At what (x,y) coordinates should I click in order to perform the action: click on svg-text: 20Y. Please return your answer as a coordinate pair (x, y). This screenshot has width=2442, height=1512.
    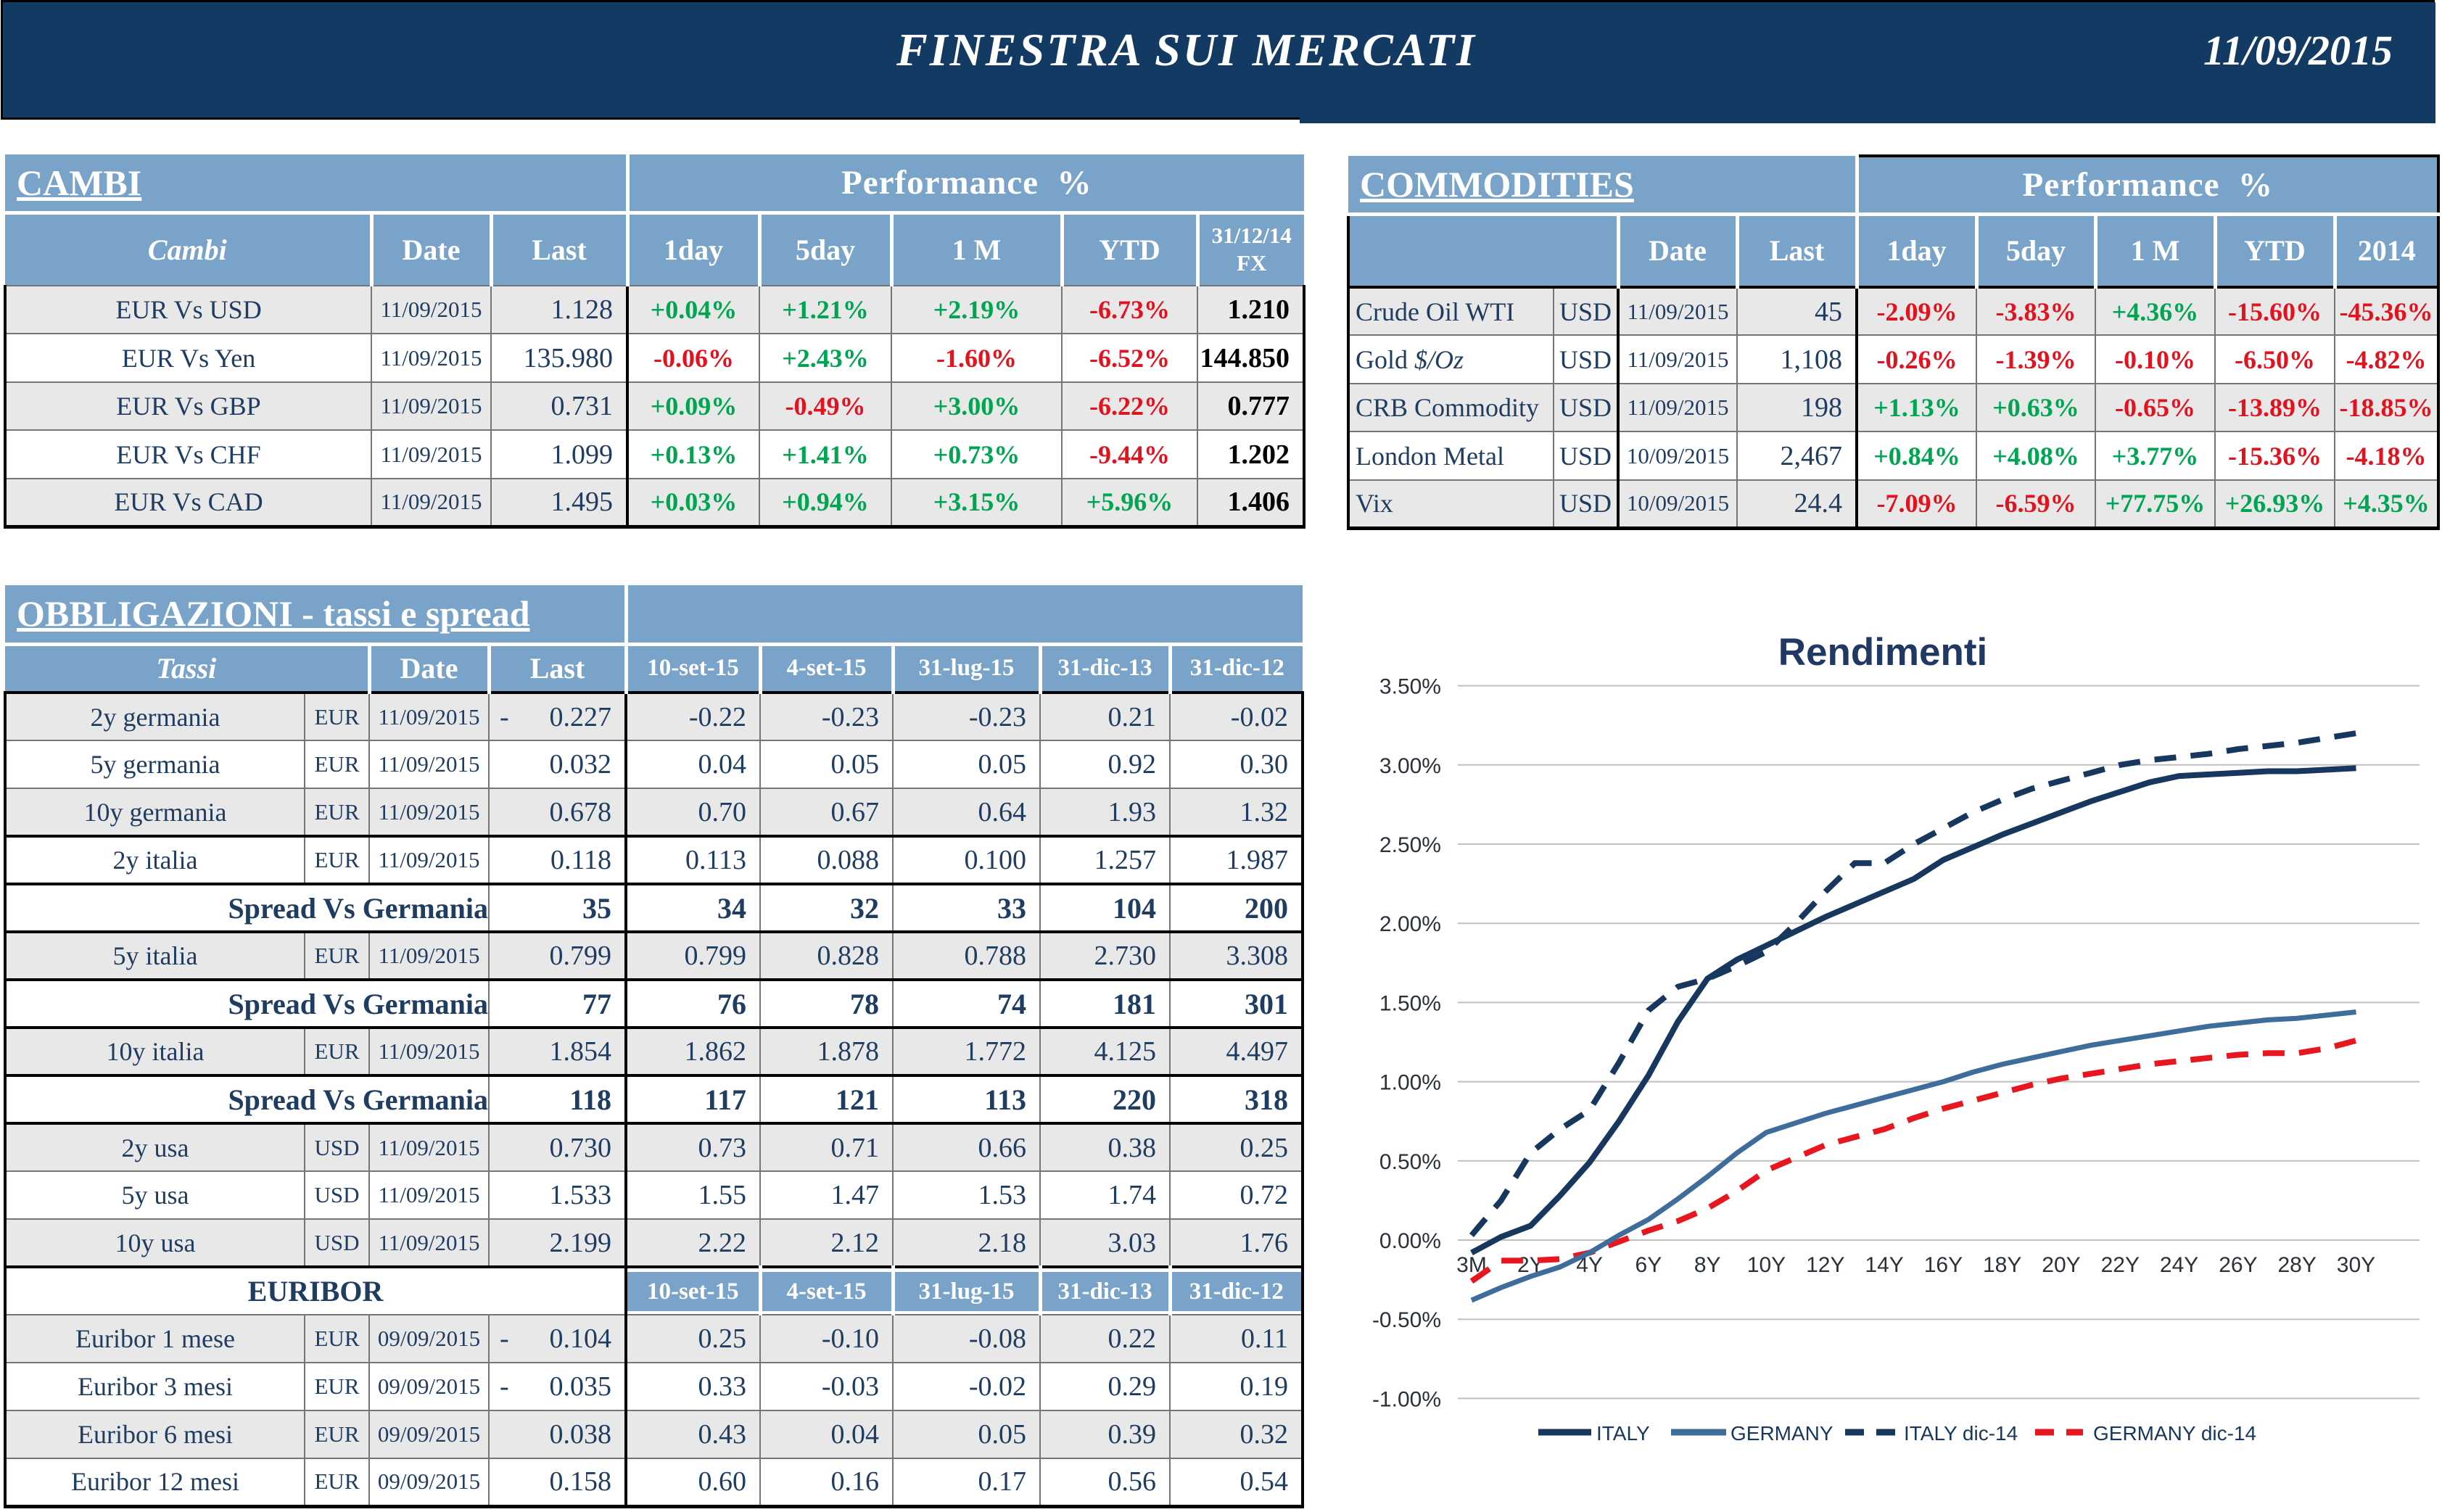
    Looking at the image, I should click on (2061, 1265).